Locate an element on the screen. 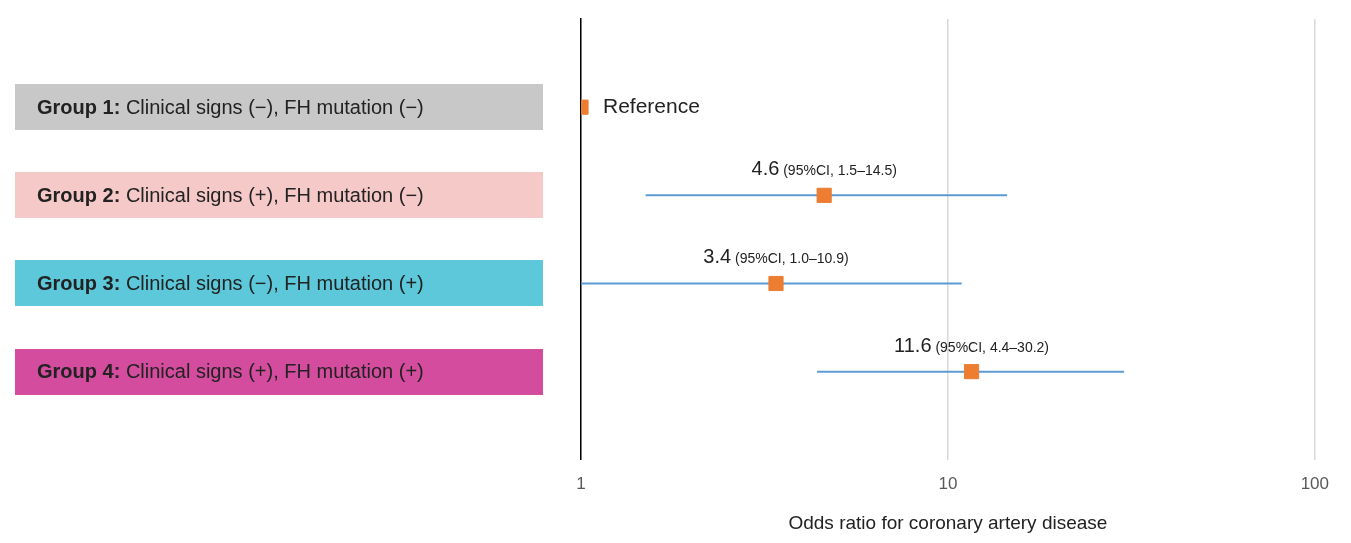 The width and height of the screenshot is (1351, 543). x-tick-label: 1 is located at coordinates (581, 483).